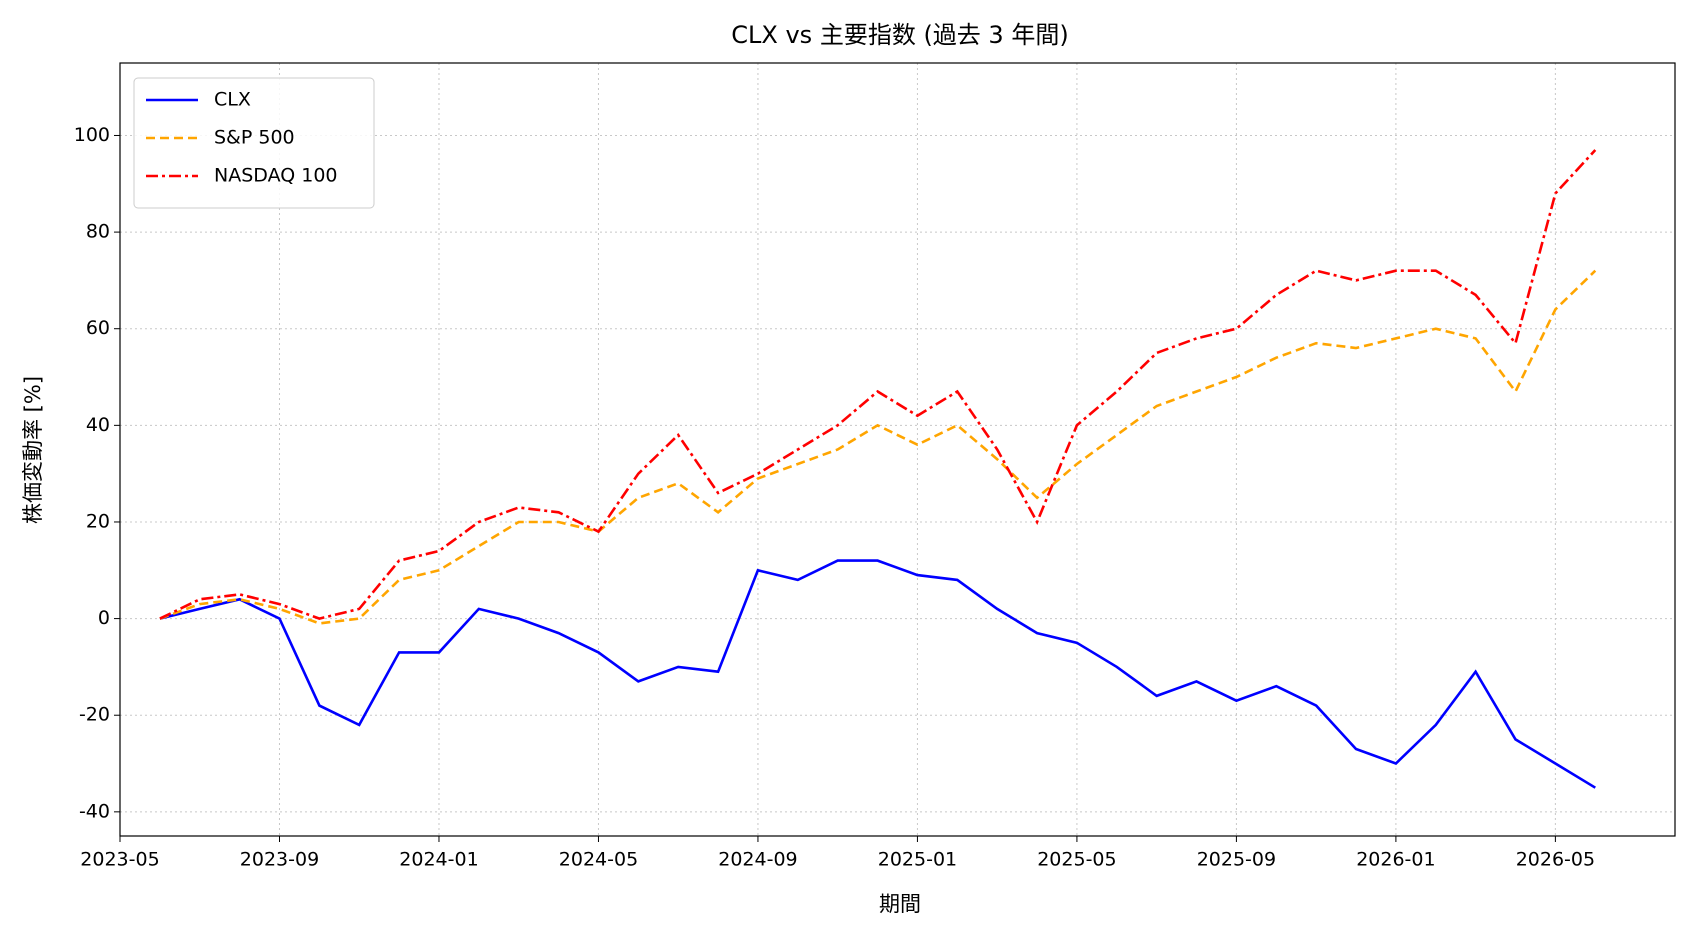 Image resolution: width=1688 pixels, height=936 pixels. I want to click on x-tick-label: 2023-09, so click(279, 860).